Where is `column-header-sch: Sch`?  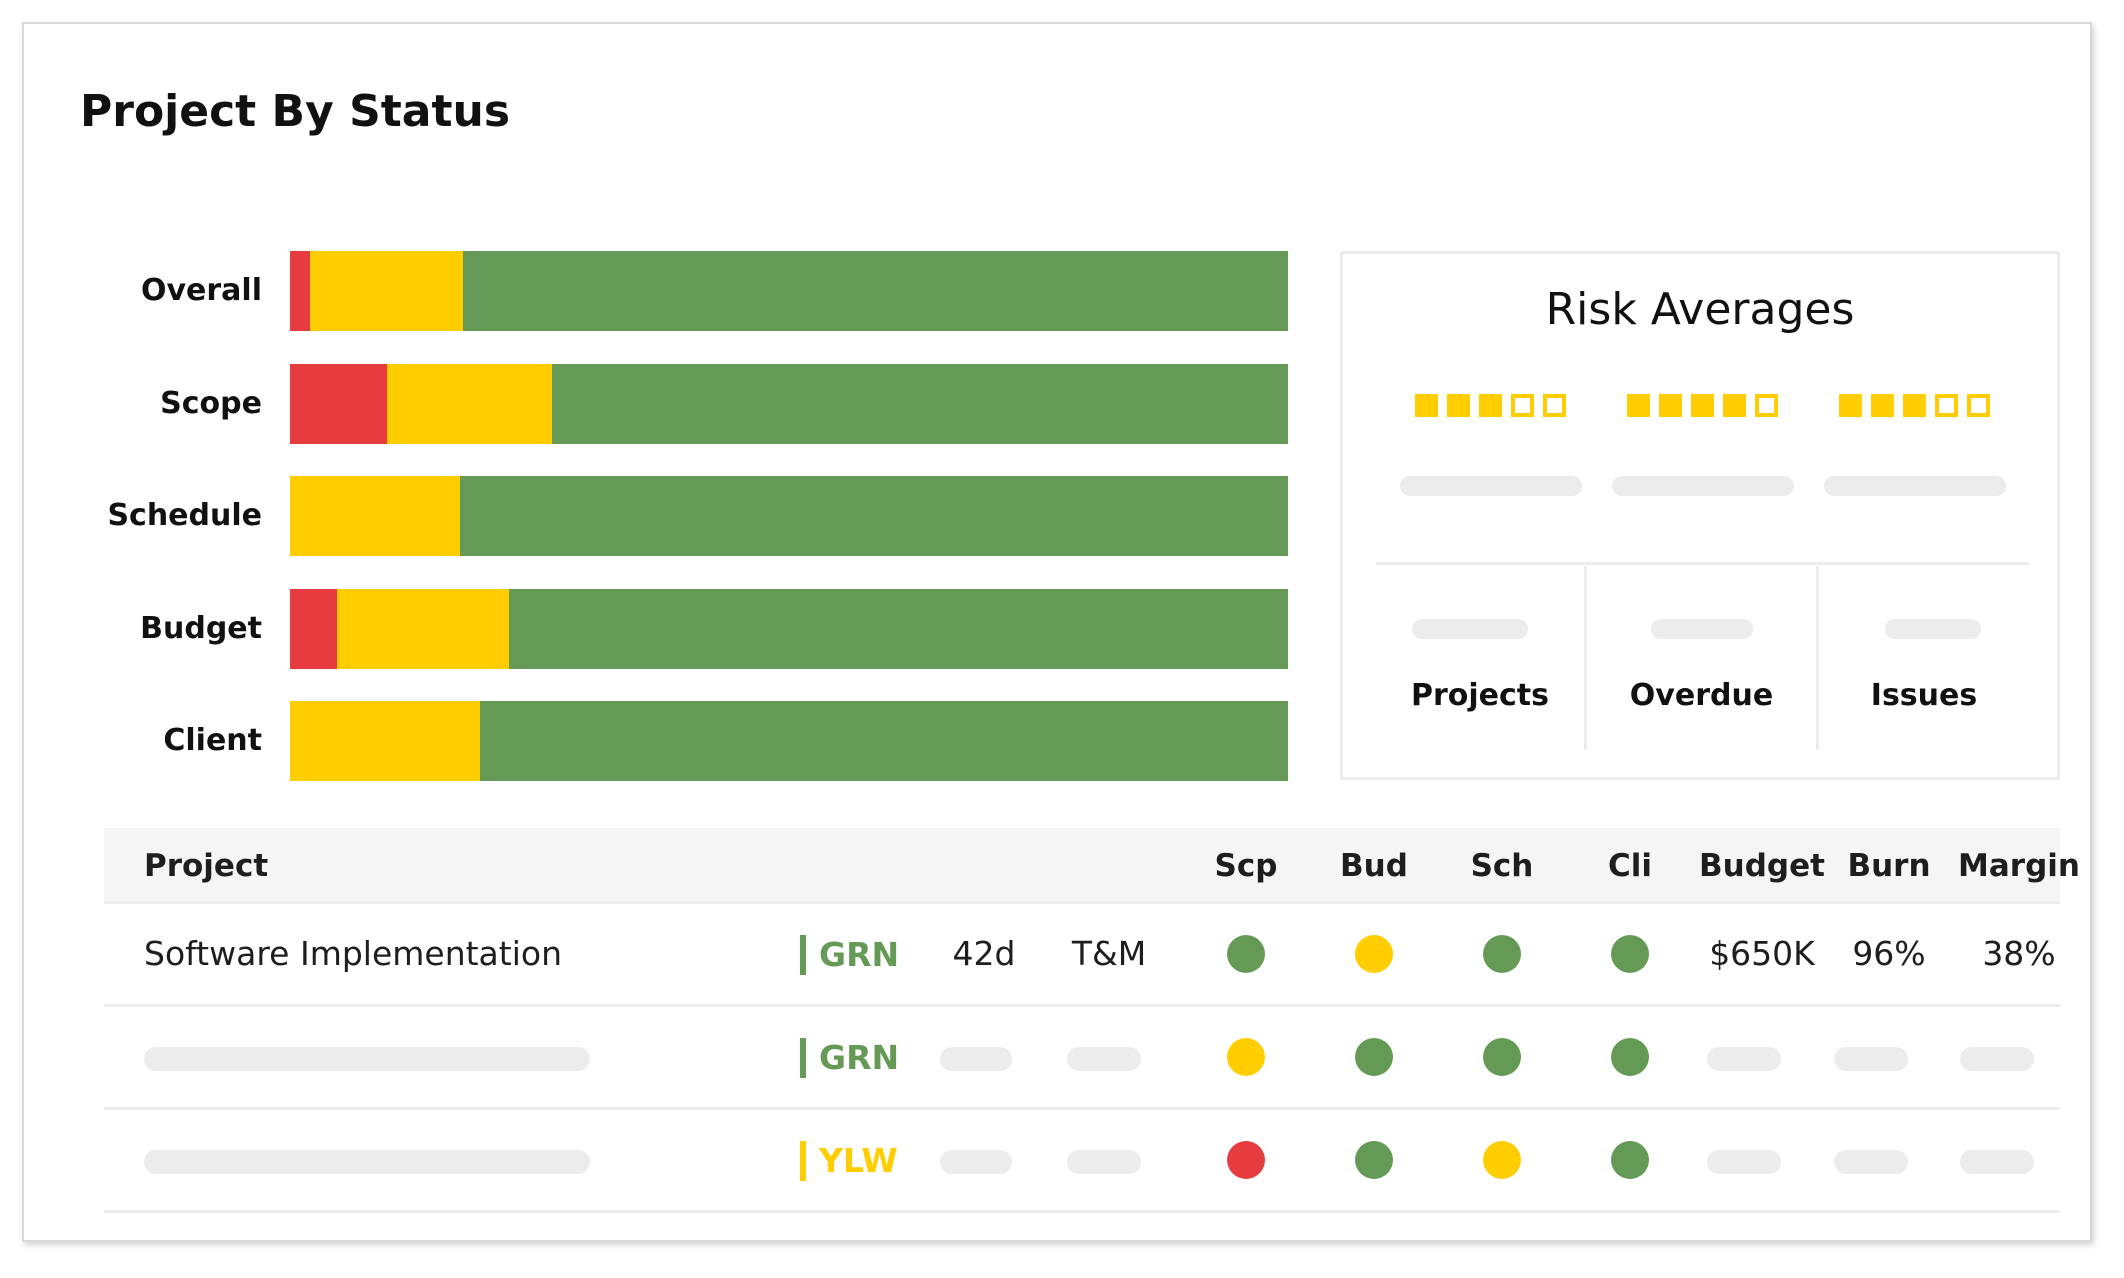
column-header-sch: Sch is located at coordinates (1502, 866).